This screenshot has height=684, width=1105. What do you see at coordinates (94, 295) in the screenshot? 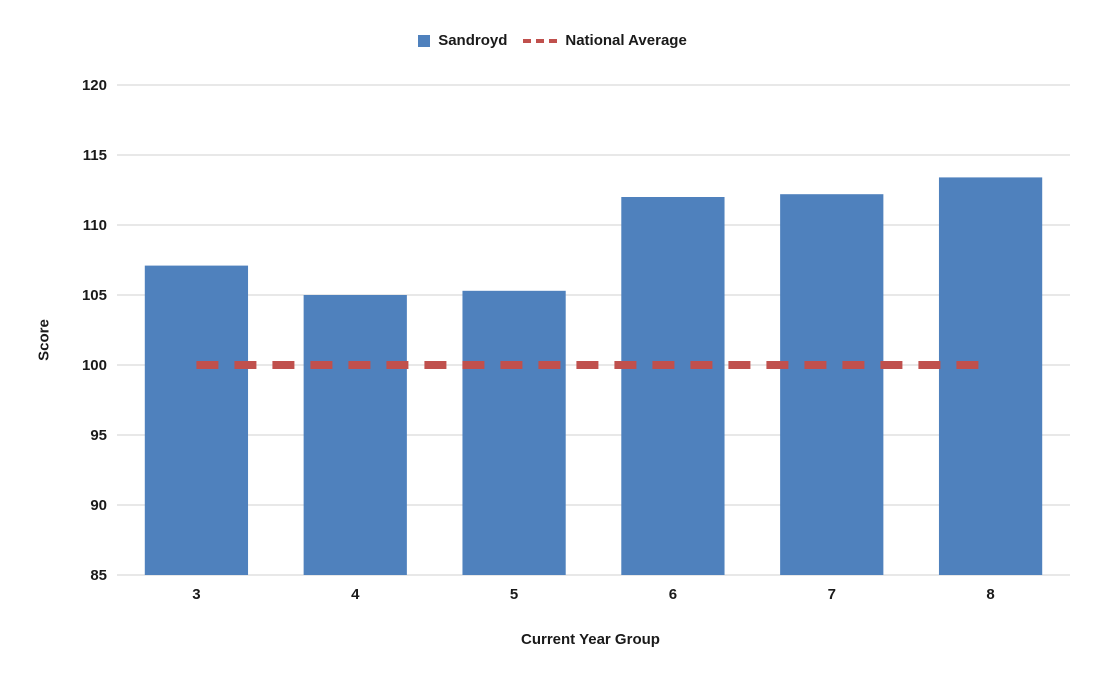
I see `y-tick-label: 105` at bounding box center [94, 295].